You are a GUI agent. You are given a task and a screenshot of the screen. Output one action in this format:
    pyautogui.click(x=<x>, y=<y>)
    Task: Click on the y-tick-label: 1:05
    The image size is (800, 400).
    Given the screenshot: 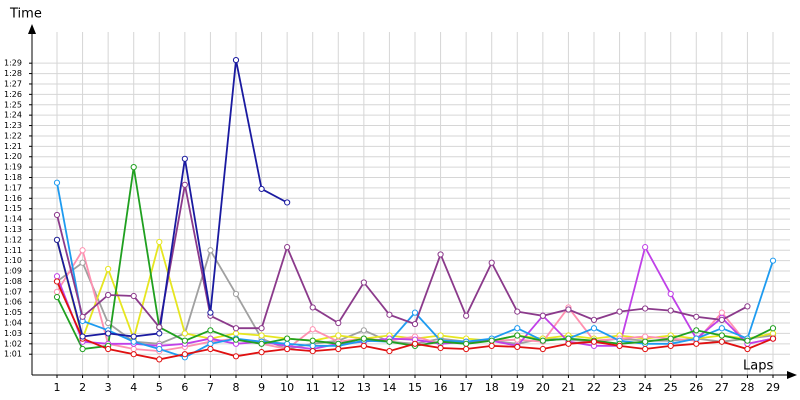 What is the action you would take?
    pyautogui.click(x=13, y=312)
    